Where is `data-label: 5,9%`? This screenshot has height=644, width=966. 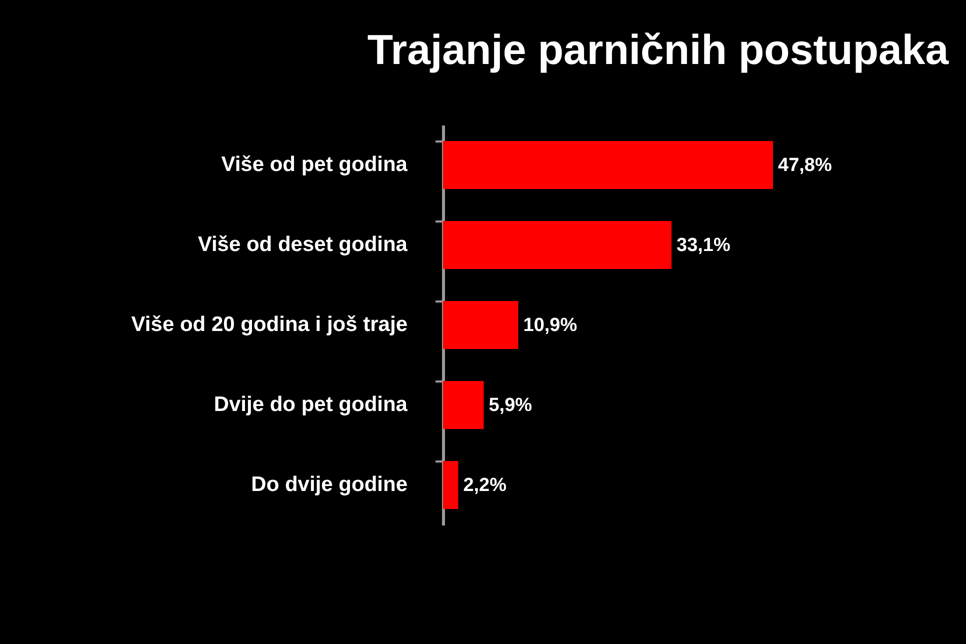 data-label: 5,9% is located at coordinates (510, 405).